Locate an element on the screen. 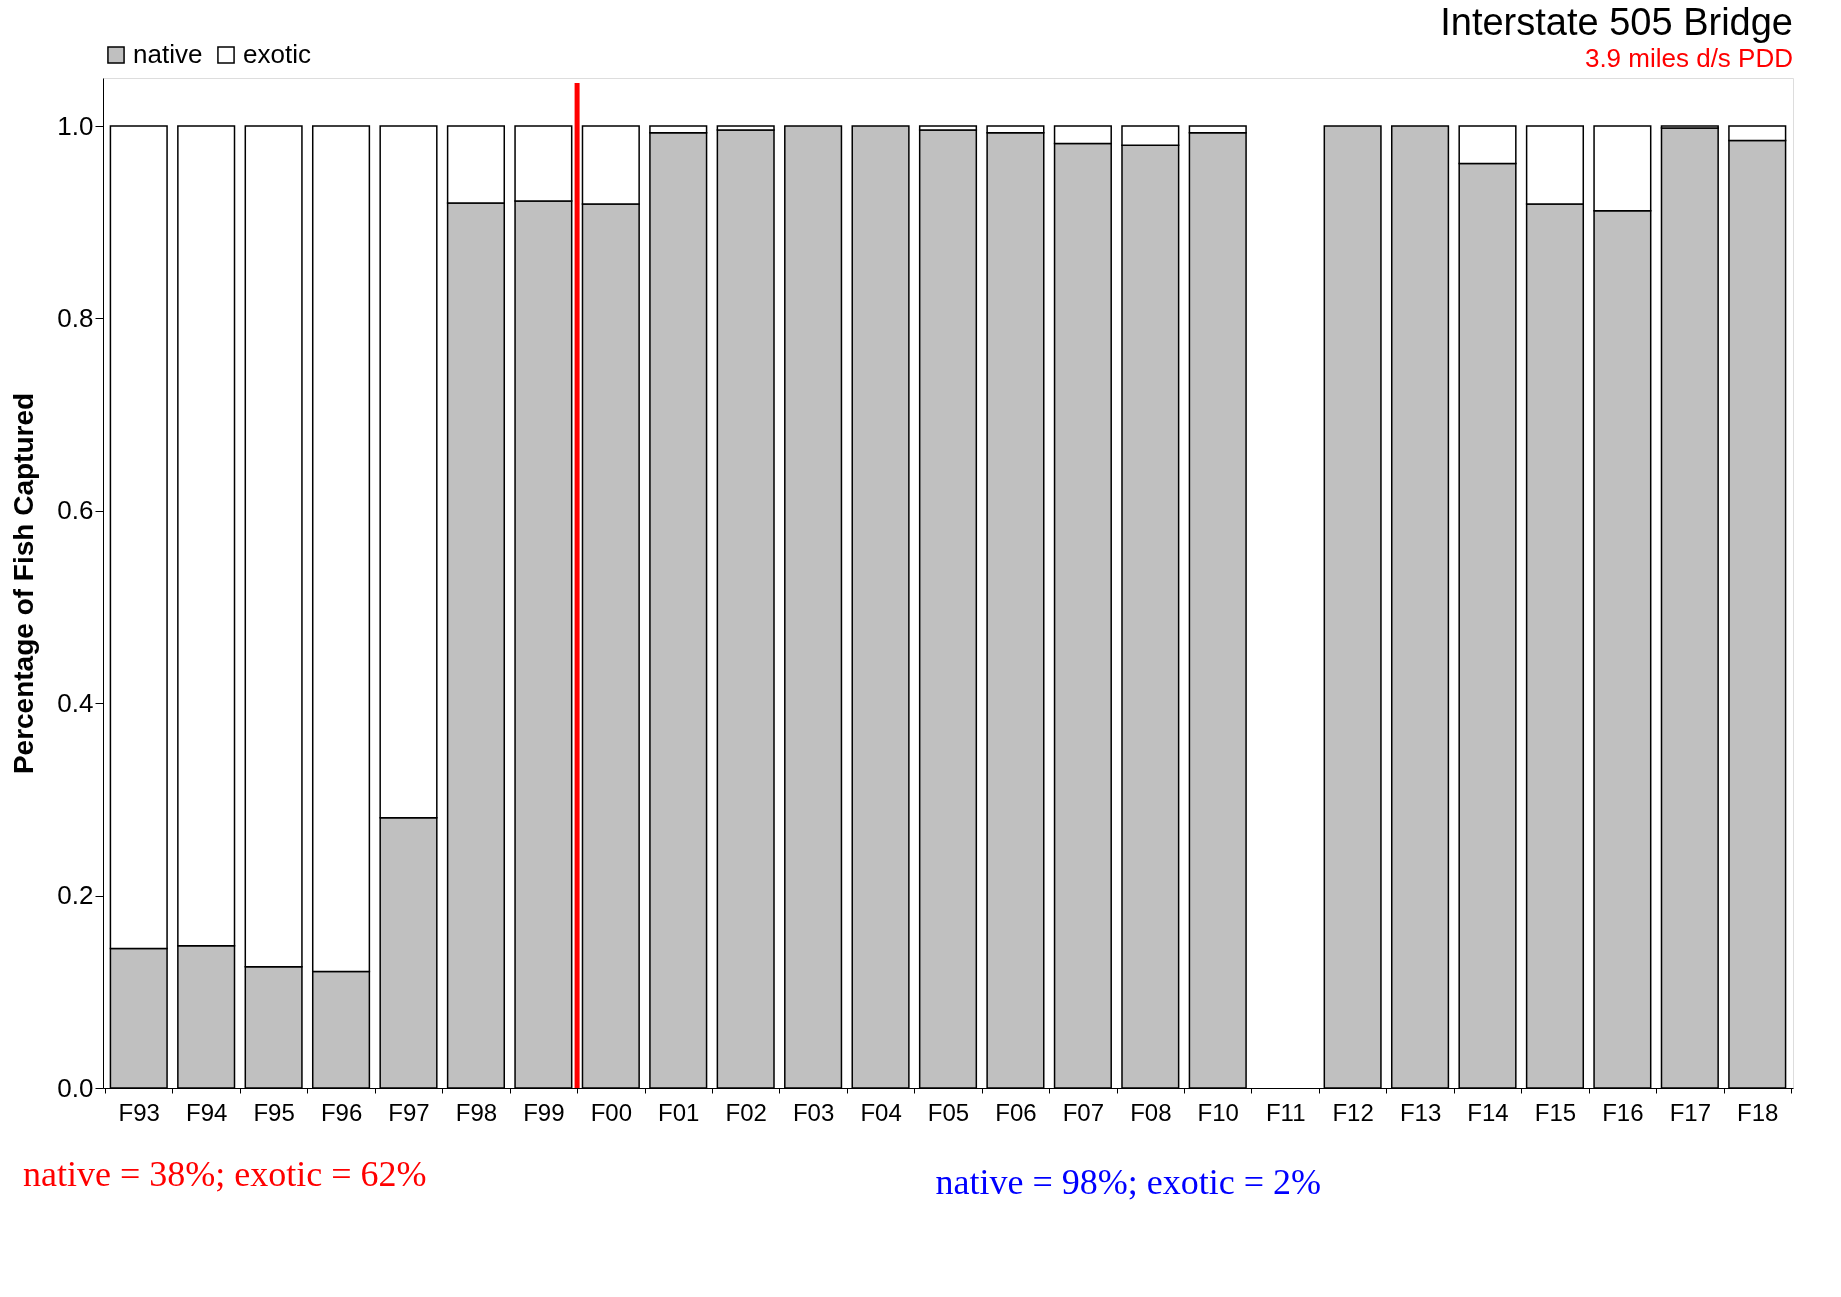 The image size is (1841, 1297). y-tick-label: 0.4 is located at coordinates (75, 702).